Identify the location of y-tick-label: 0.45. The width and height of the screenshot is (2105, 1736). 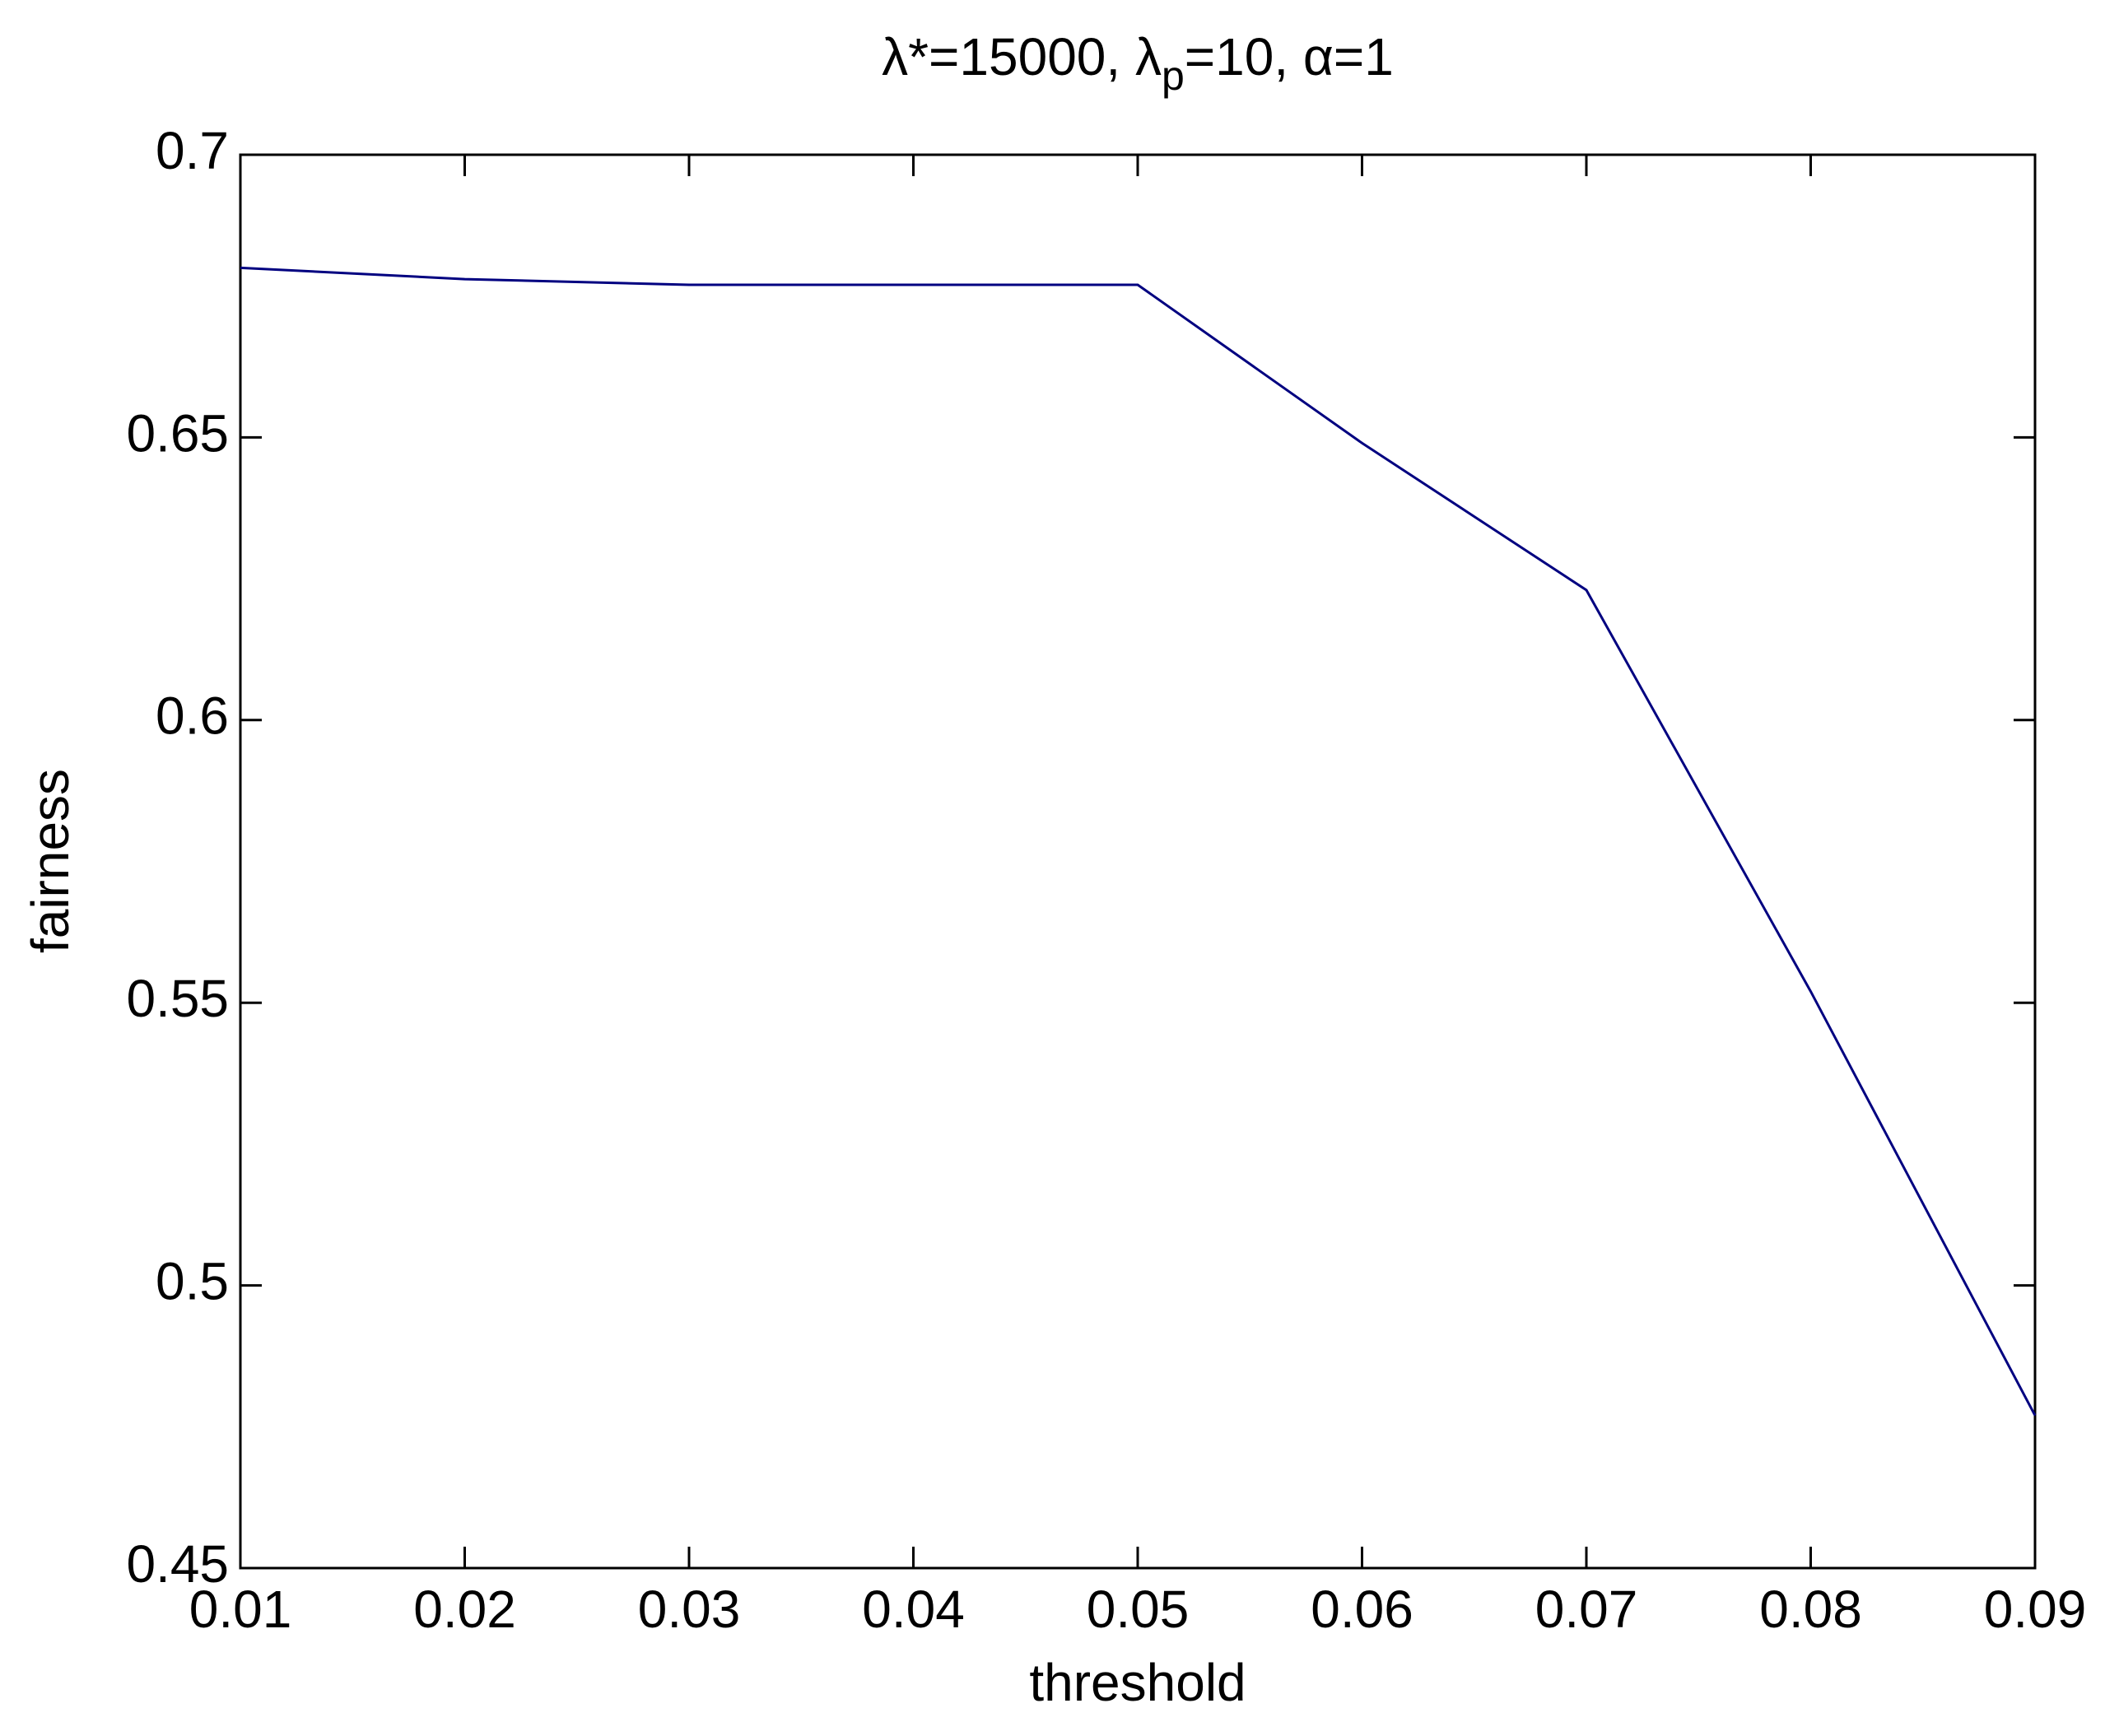
(177, 1564).